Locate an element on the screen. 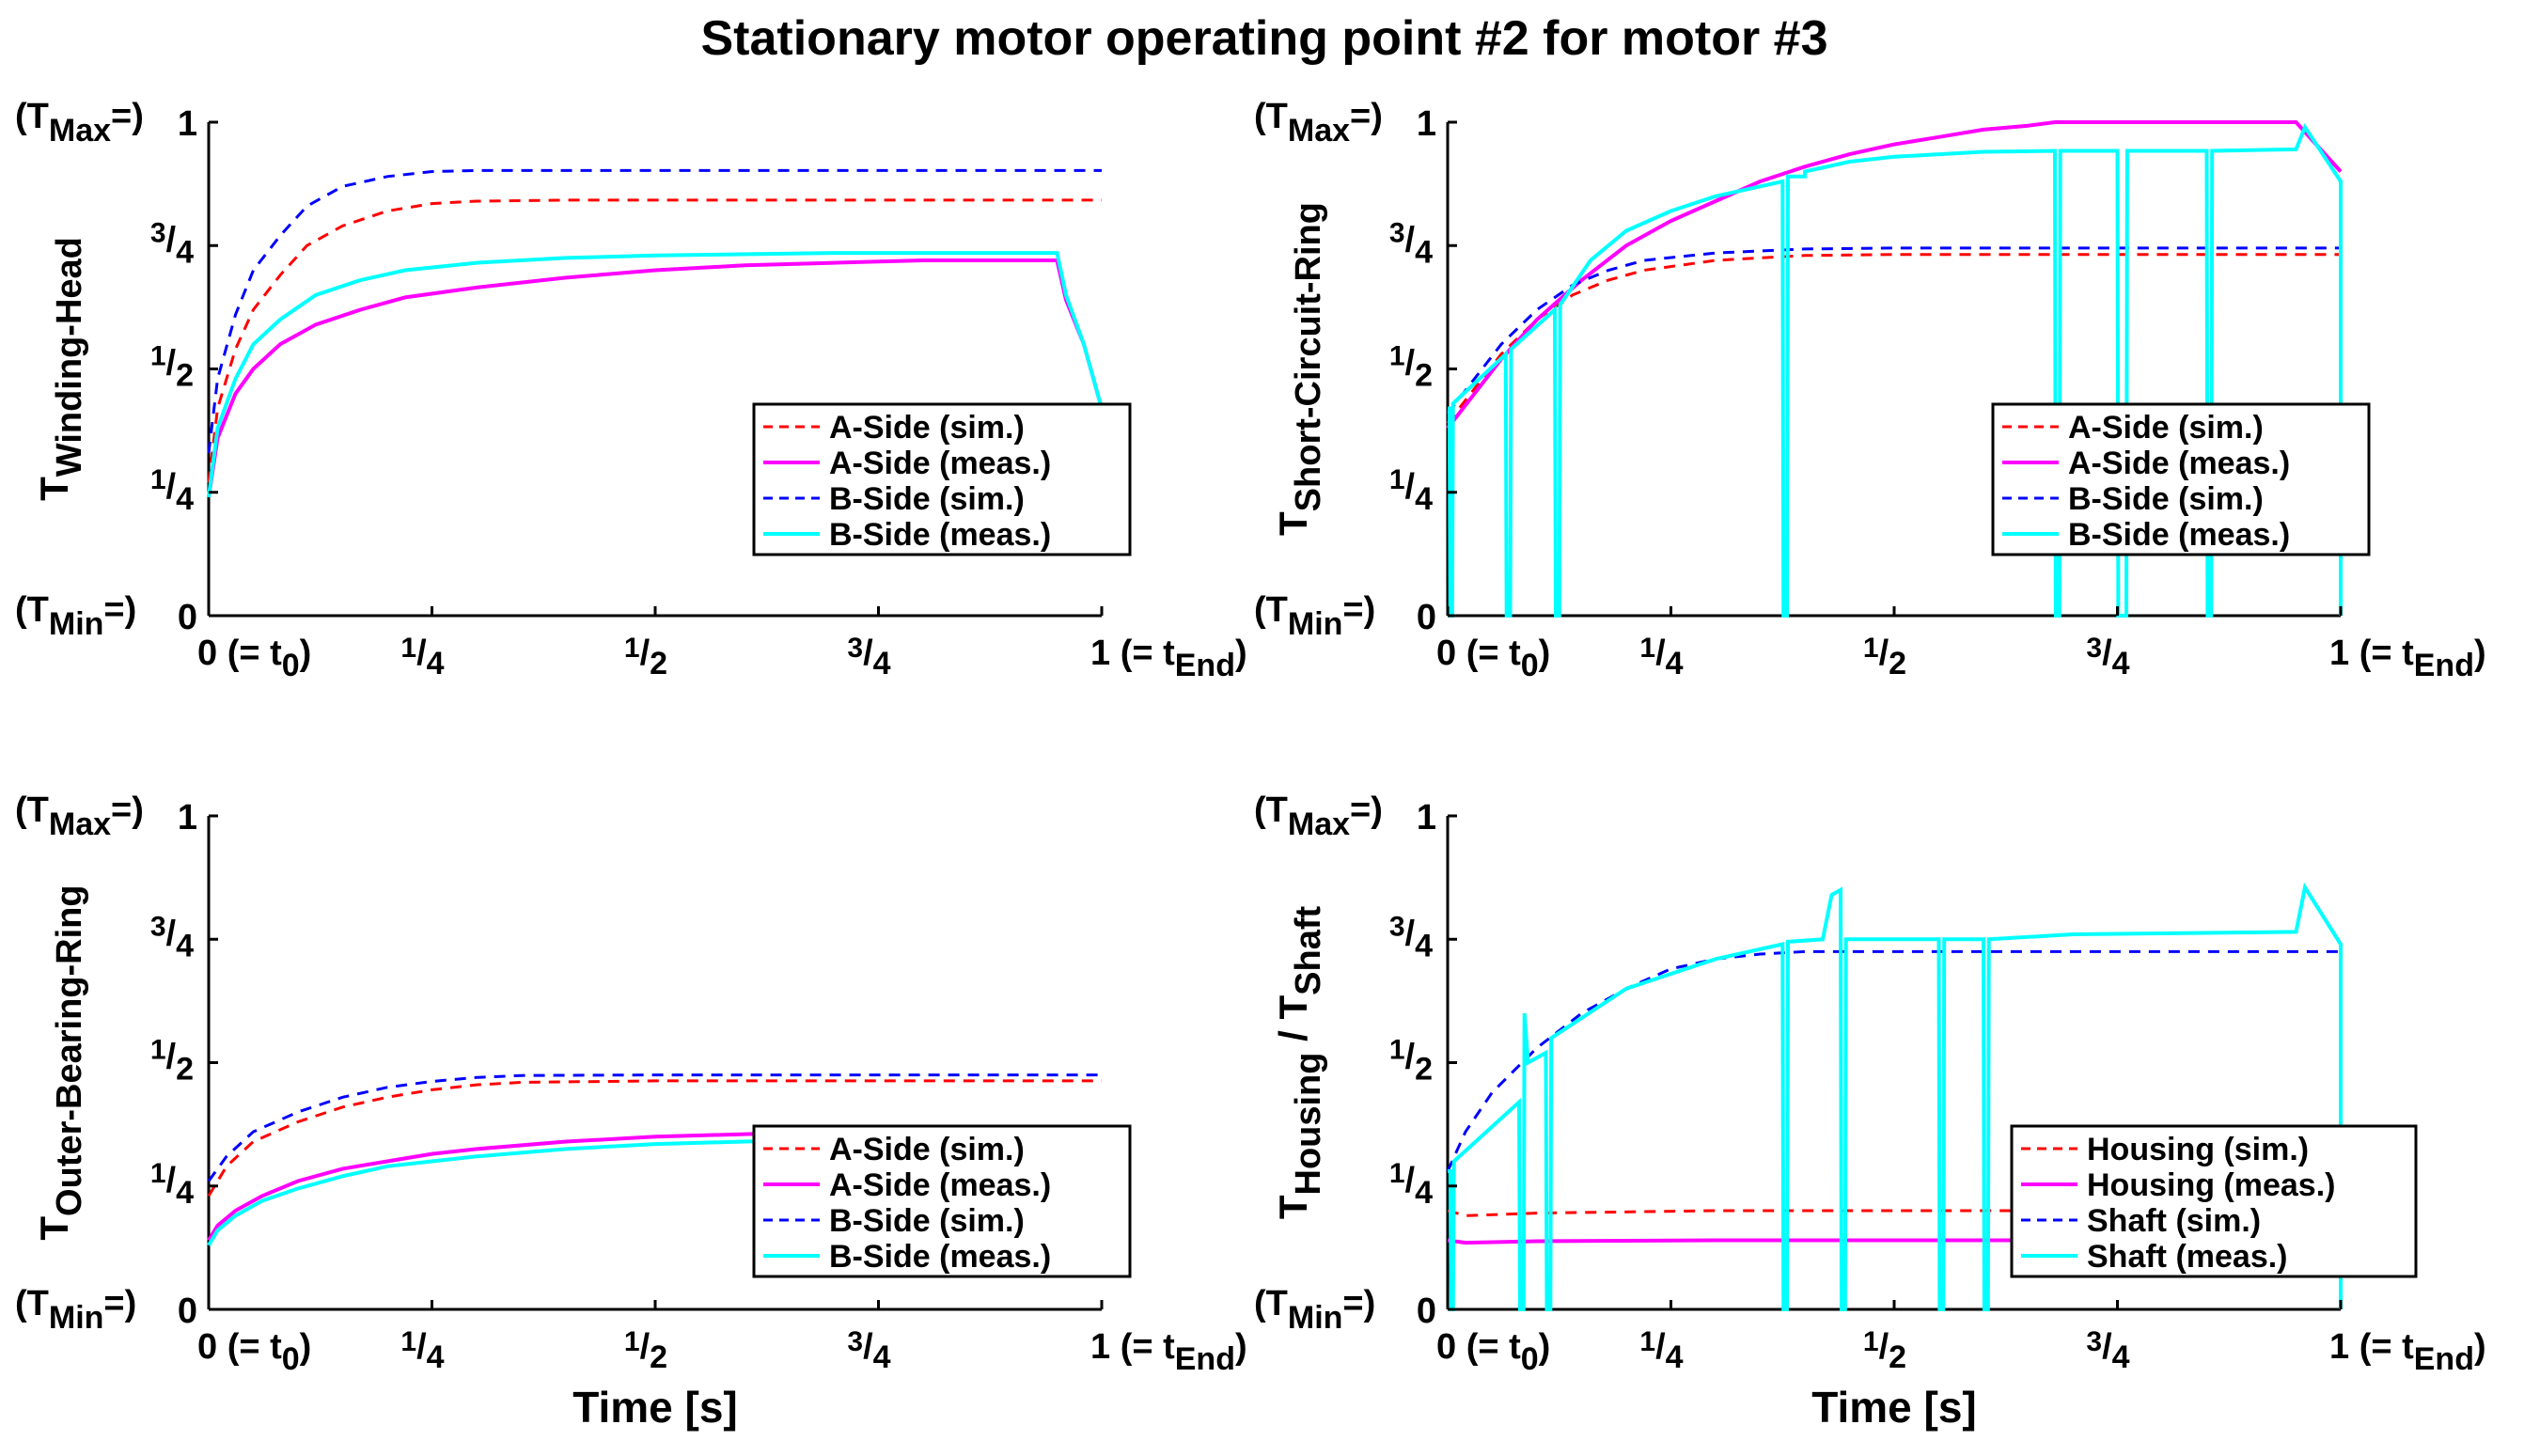 The width and height of the screenshot is (2524, 1456). series-line-shaft-sim is located at coordinates (1893, 1060).